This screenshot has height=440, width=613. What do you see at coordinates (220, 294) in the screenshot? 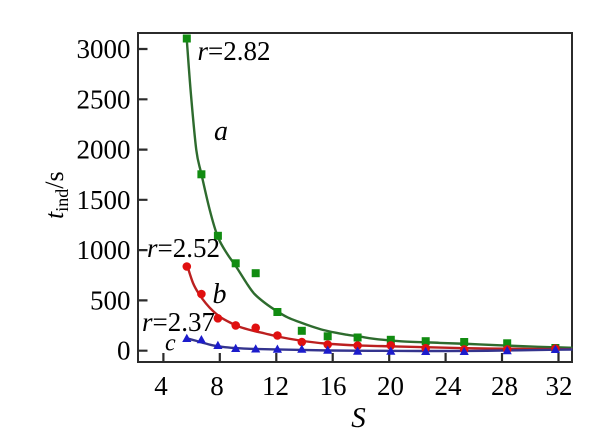
I see `svg-text: b` at bounding box center [220, 294].